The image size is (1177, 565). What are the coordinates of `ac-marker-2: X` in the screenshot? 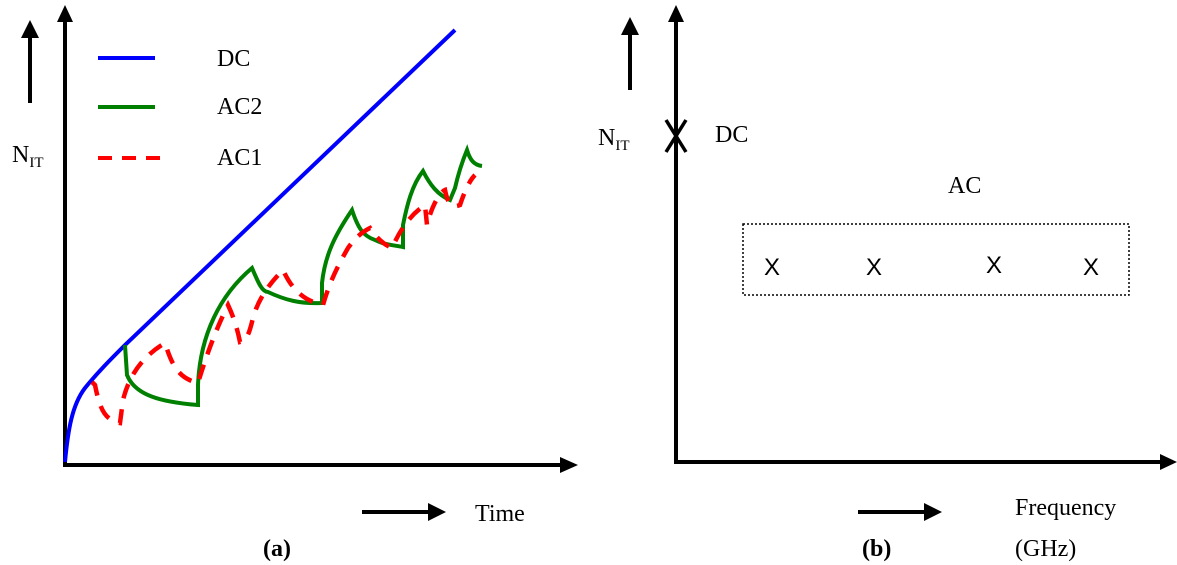 It's located at (874, 267).